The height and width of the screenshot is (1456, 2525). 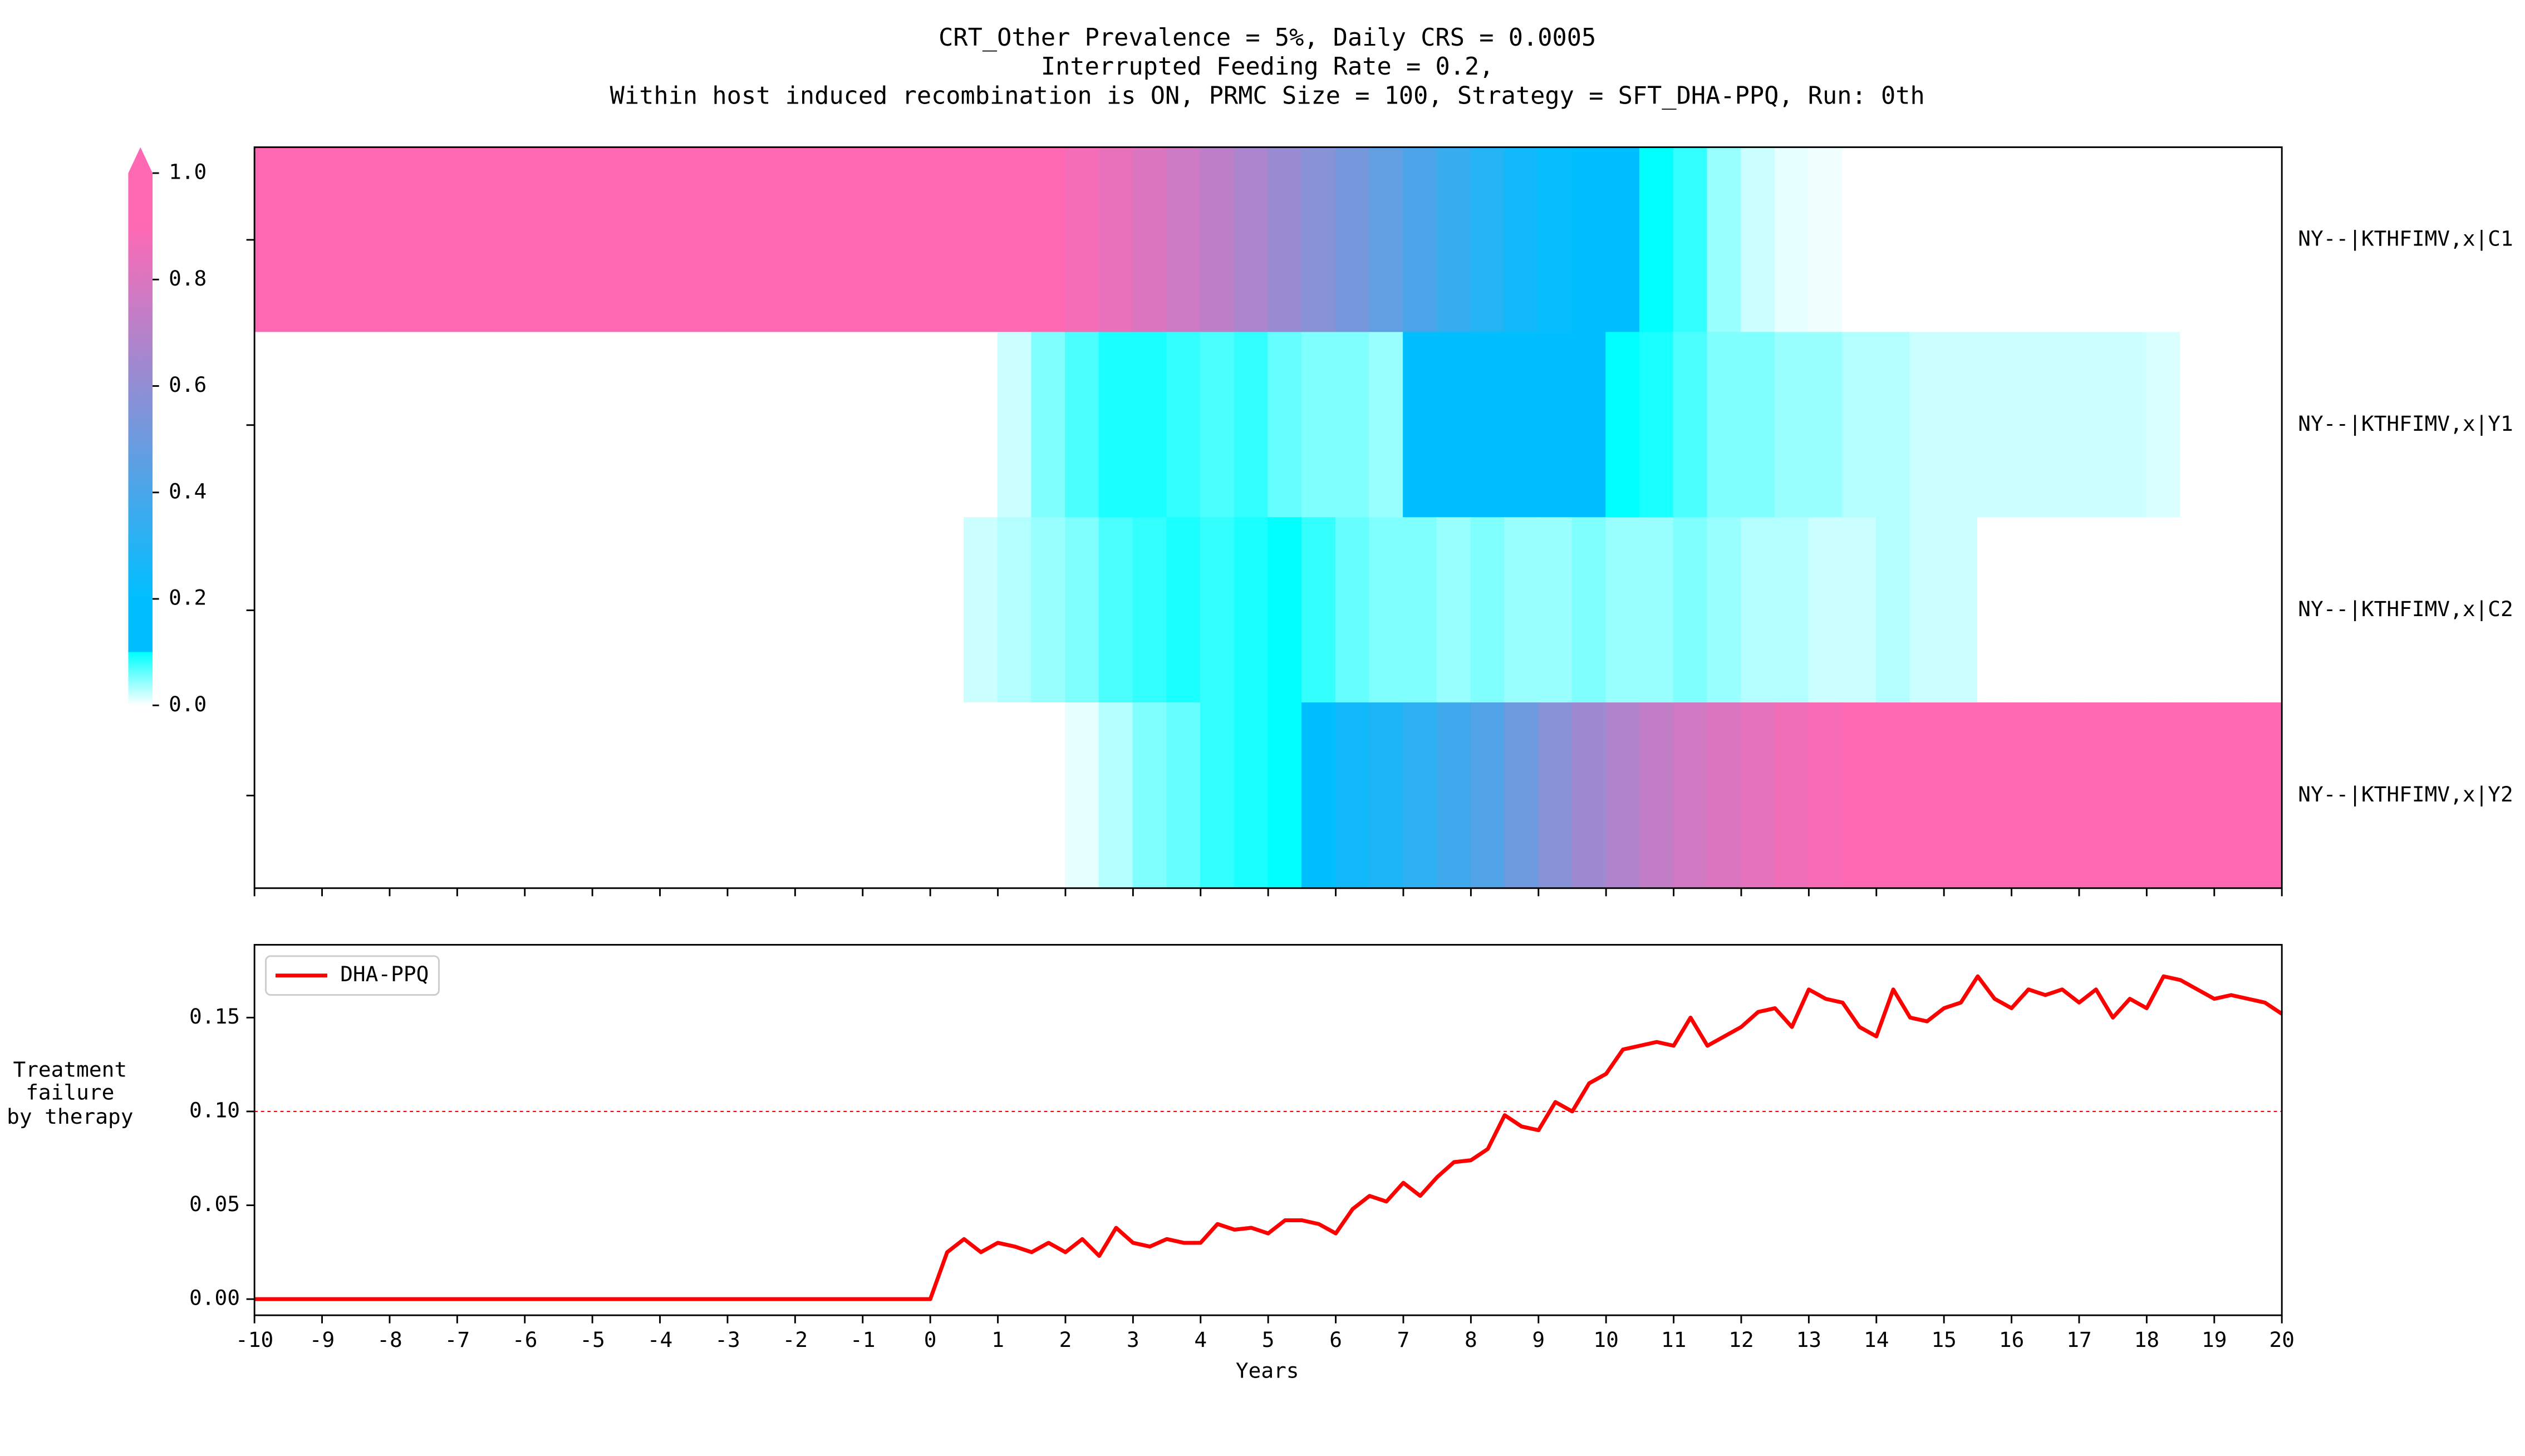 What do you see at coordinates (2012, 1339) in the screenshot?
I see `x-tick-label: 16` at bounding box center [2012, 1339].